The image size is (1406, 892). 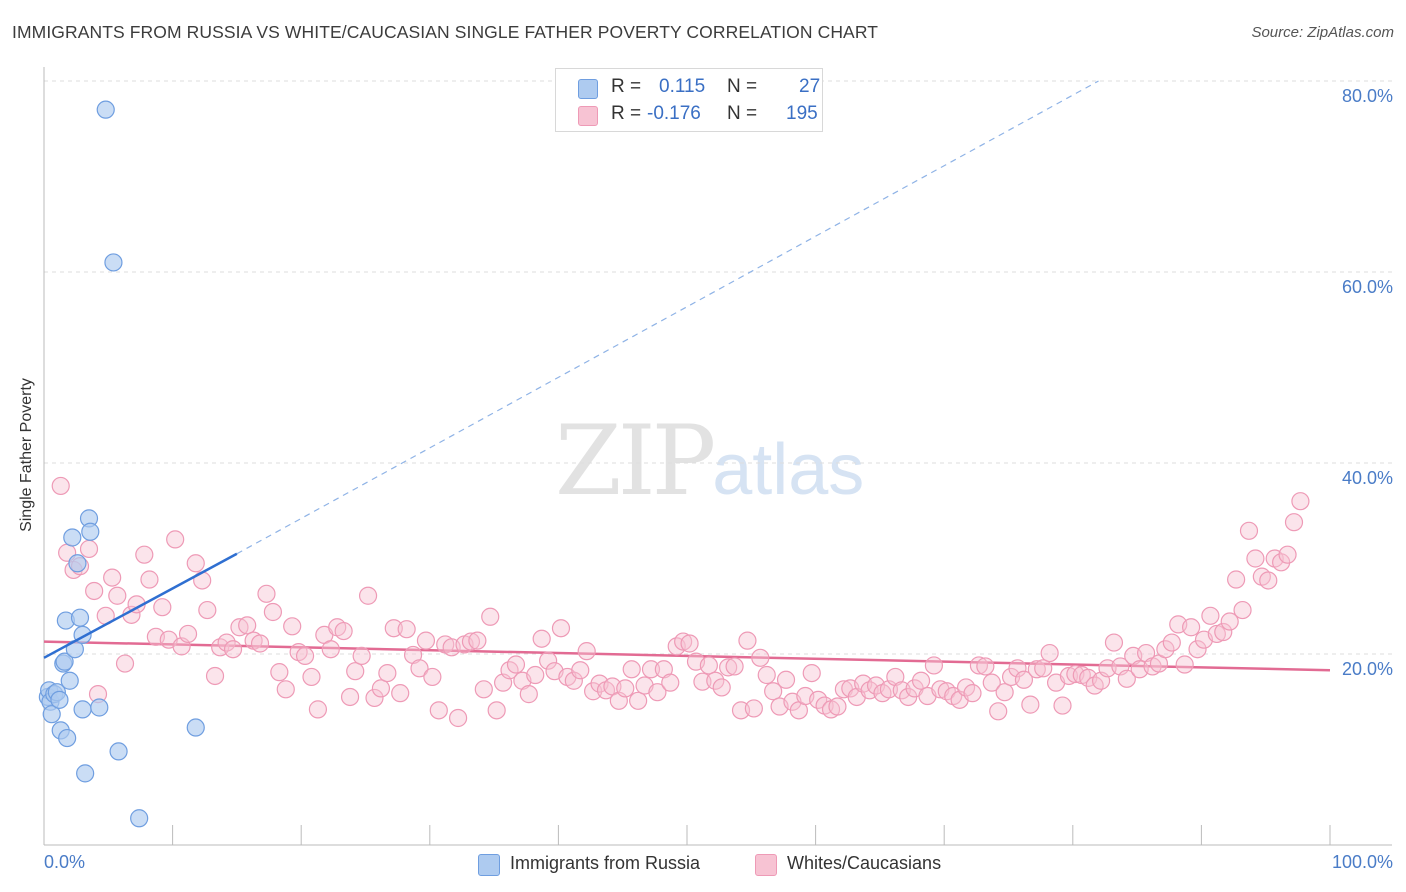 I want to click on y-tick-label-80: 80.0%, so click(x=1367, y=96).